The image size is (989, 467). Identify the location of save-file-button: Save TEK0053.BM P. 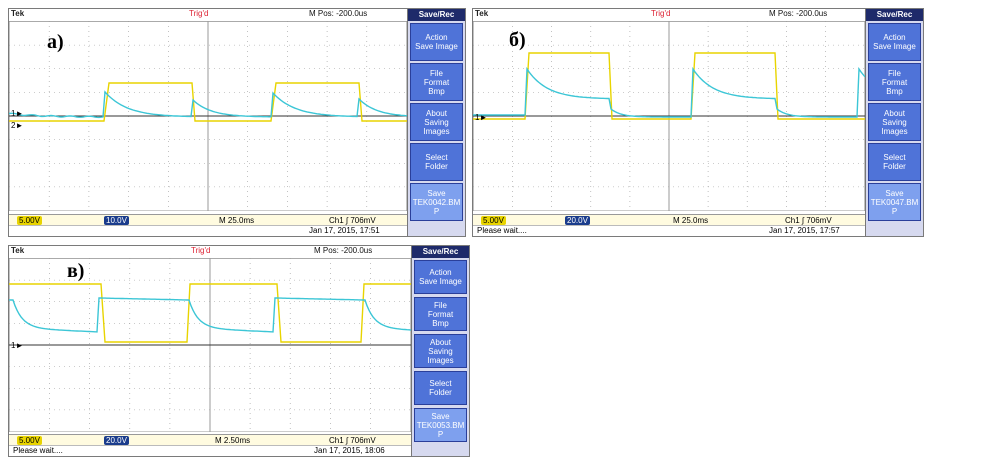
(440, 425).